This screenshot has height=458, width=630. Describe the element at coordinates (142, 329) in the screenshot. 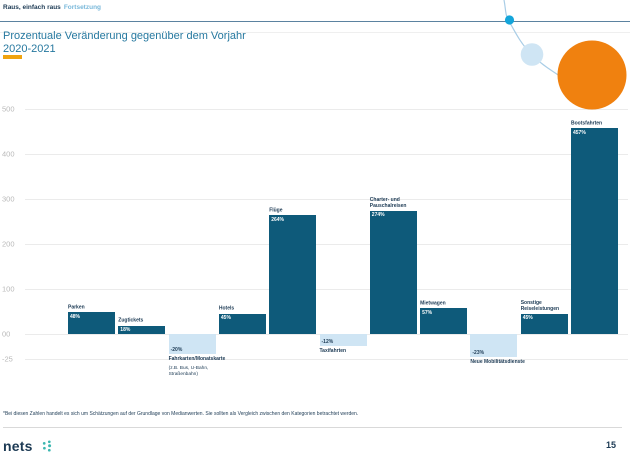

I see `chart-bar: 18%` at that location.